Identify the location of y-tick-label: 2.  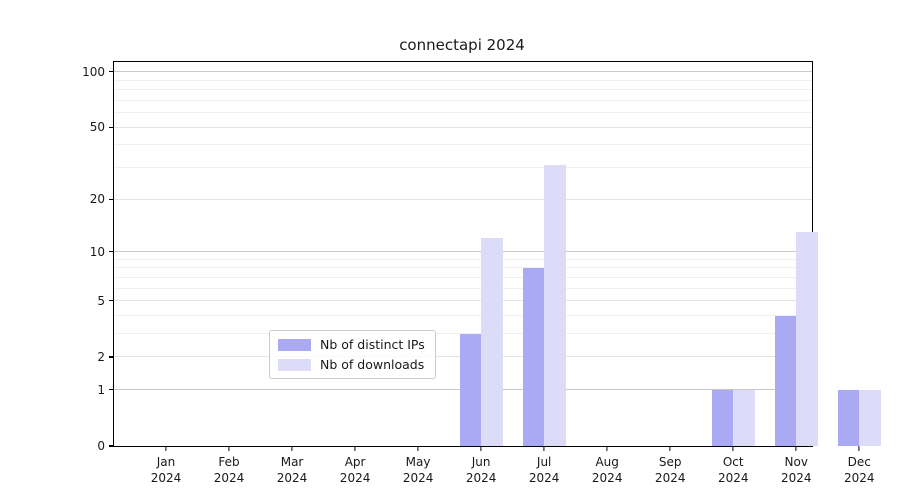
(101, 356).